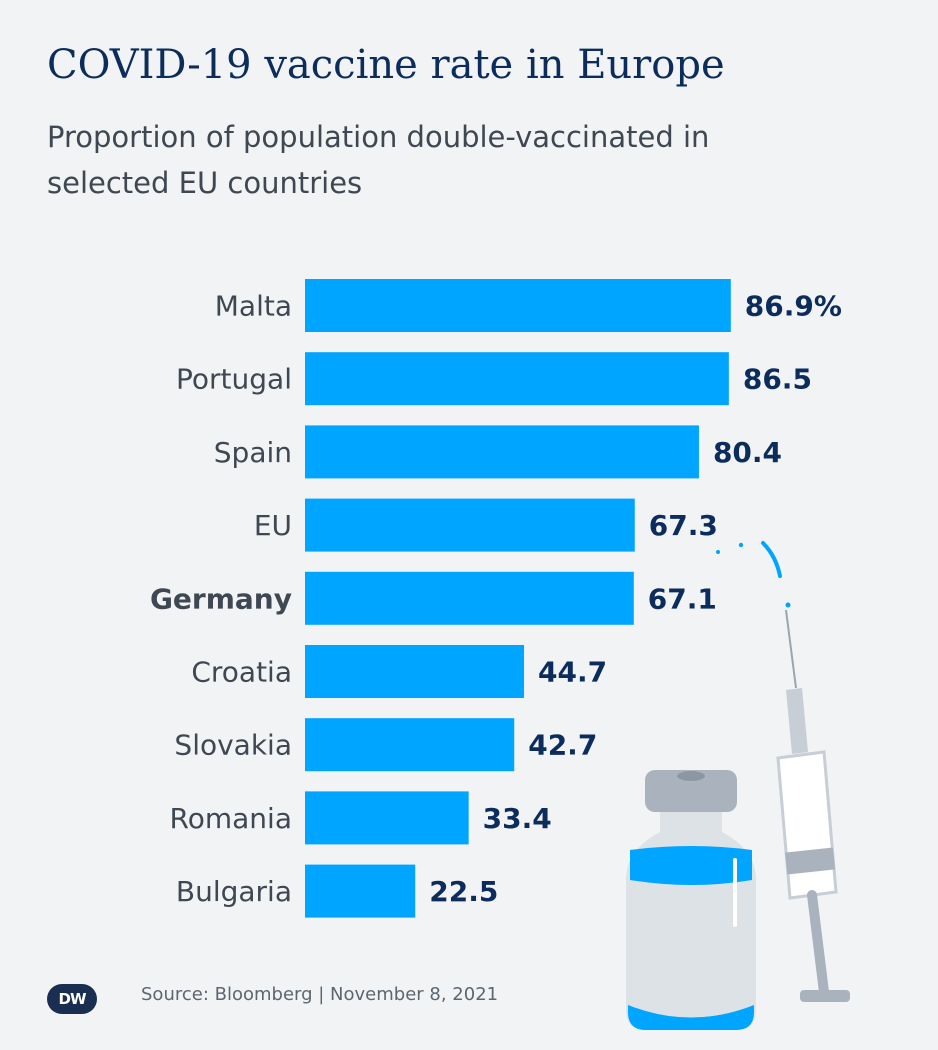 The image size is (938, 1050). Describe the element at coordinates (777, 379) in the screenshot. I see `value-label-portugal: 86.5` at that location.